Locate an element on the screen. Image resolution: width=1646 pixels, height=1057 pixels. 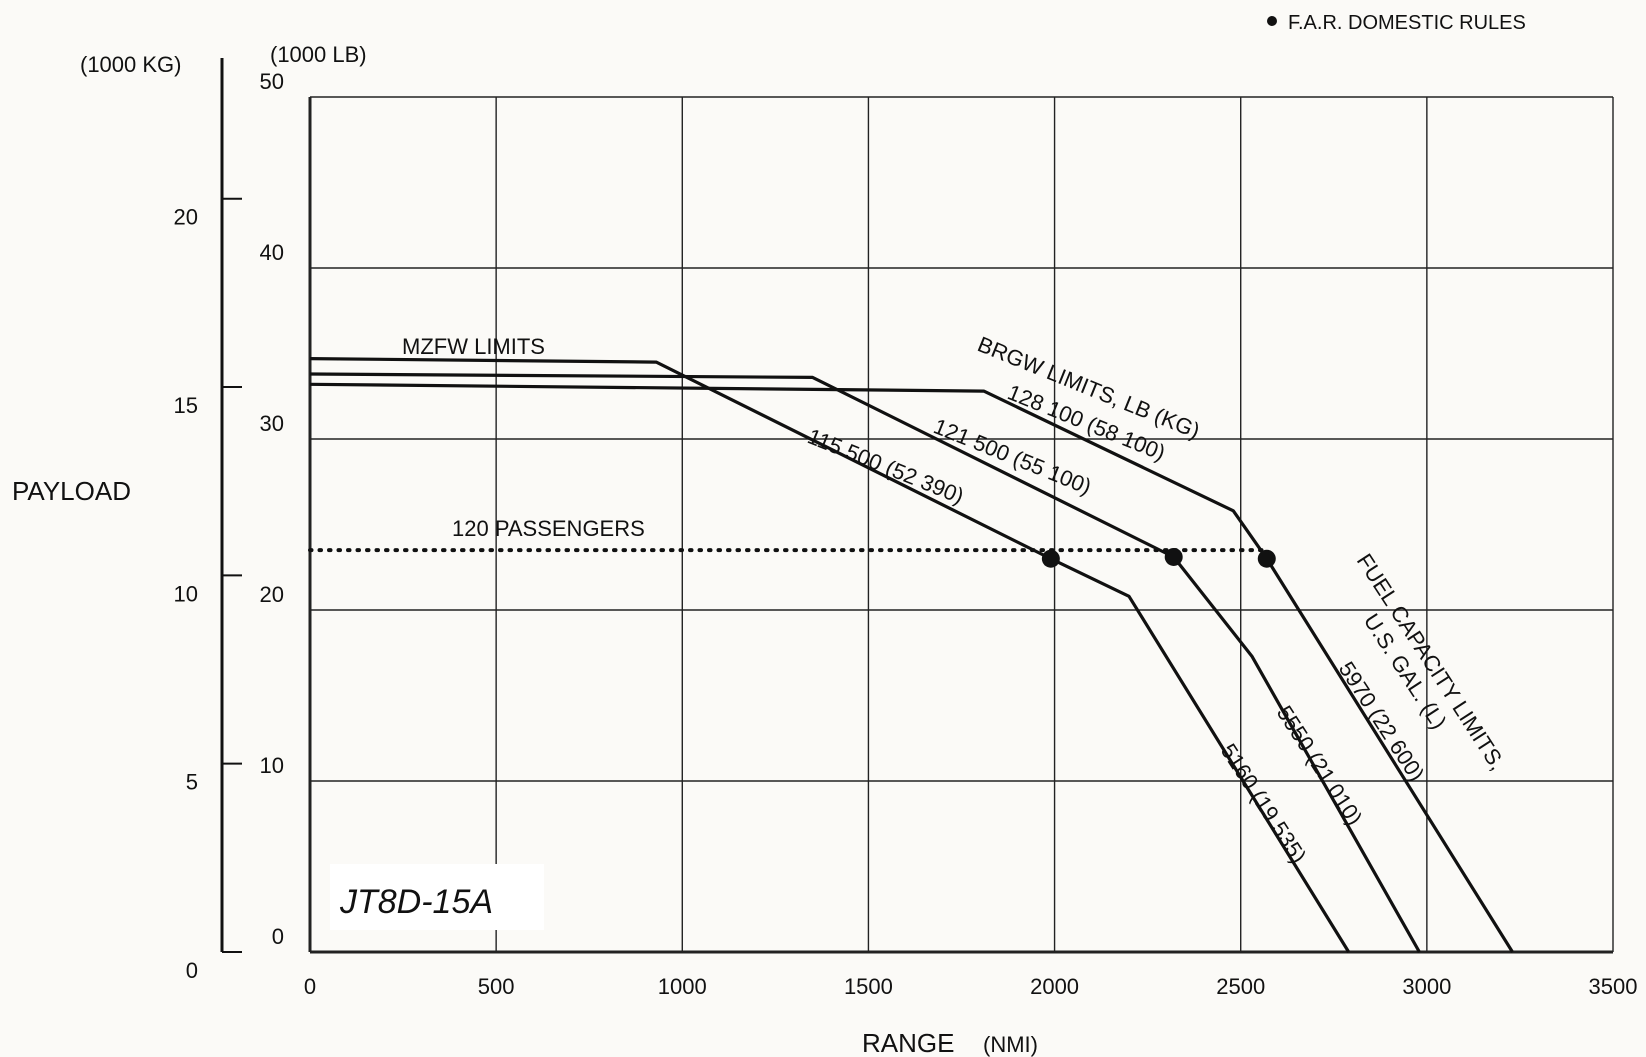
x-axis-title: RANGE is located at coordinates (908, 1042).